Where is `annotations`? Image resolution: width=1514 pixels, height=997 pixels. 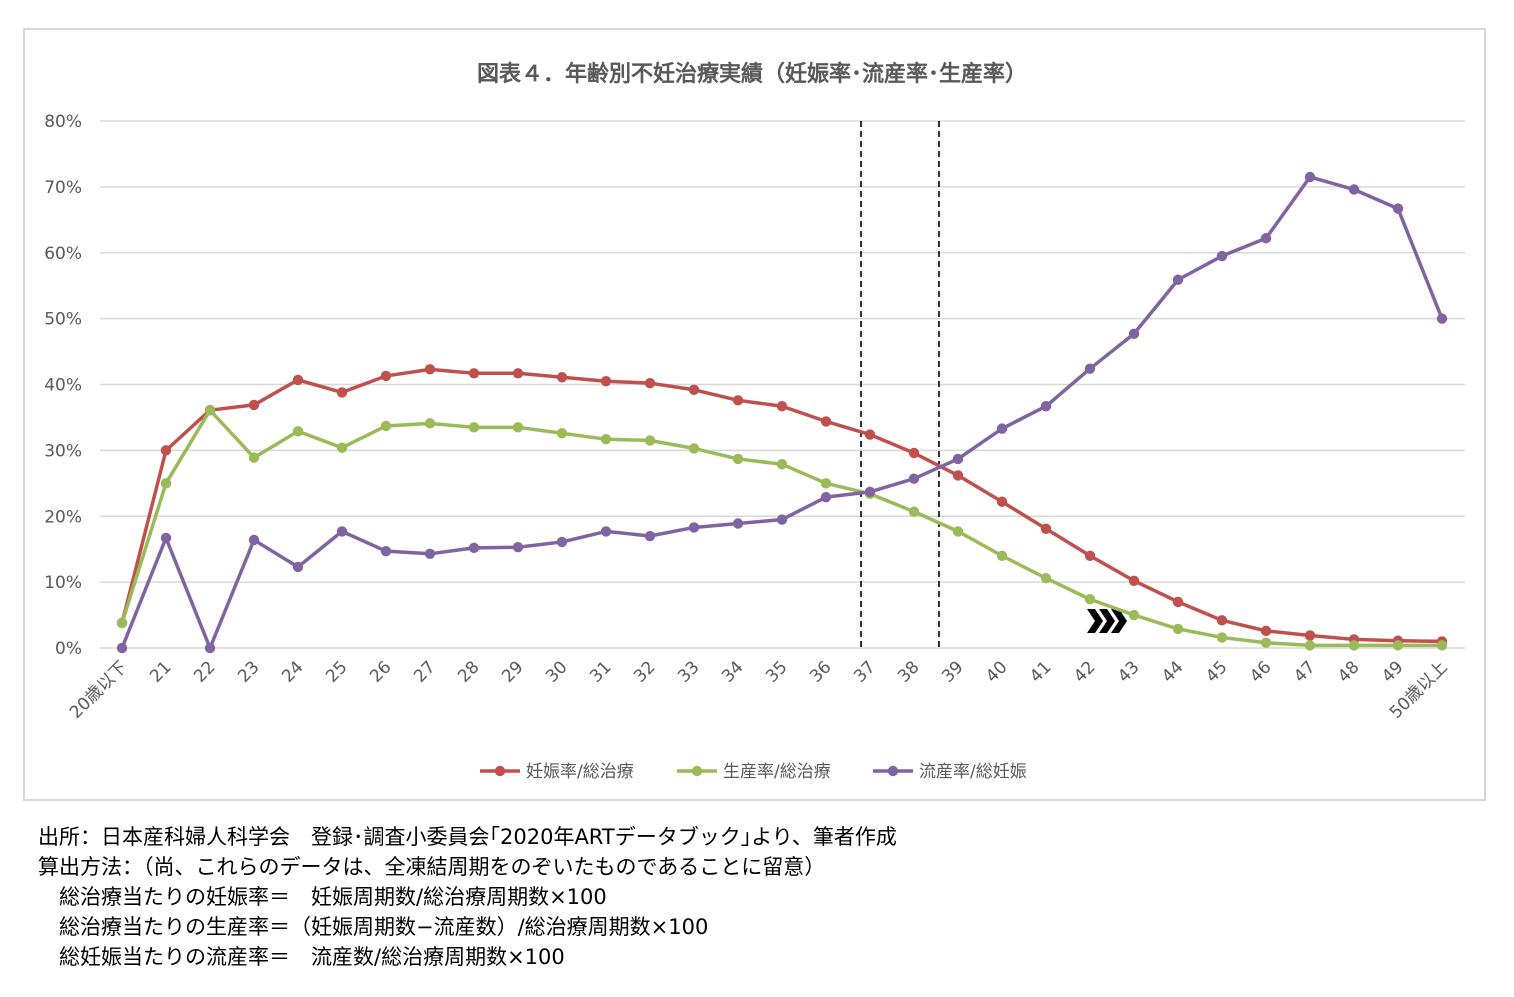
annotations is located at coordinates (993, 384).